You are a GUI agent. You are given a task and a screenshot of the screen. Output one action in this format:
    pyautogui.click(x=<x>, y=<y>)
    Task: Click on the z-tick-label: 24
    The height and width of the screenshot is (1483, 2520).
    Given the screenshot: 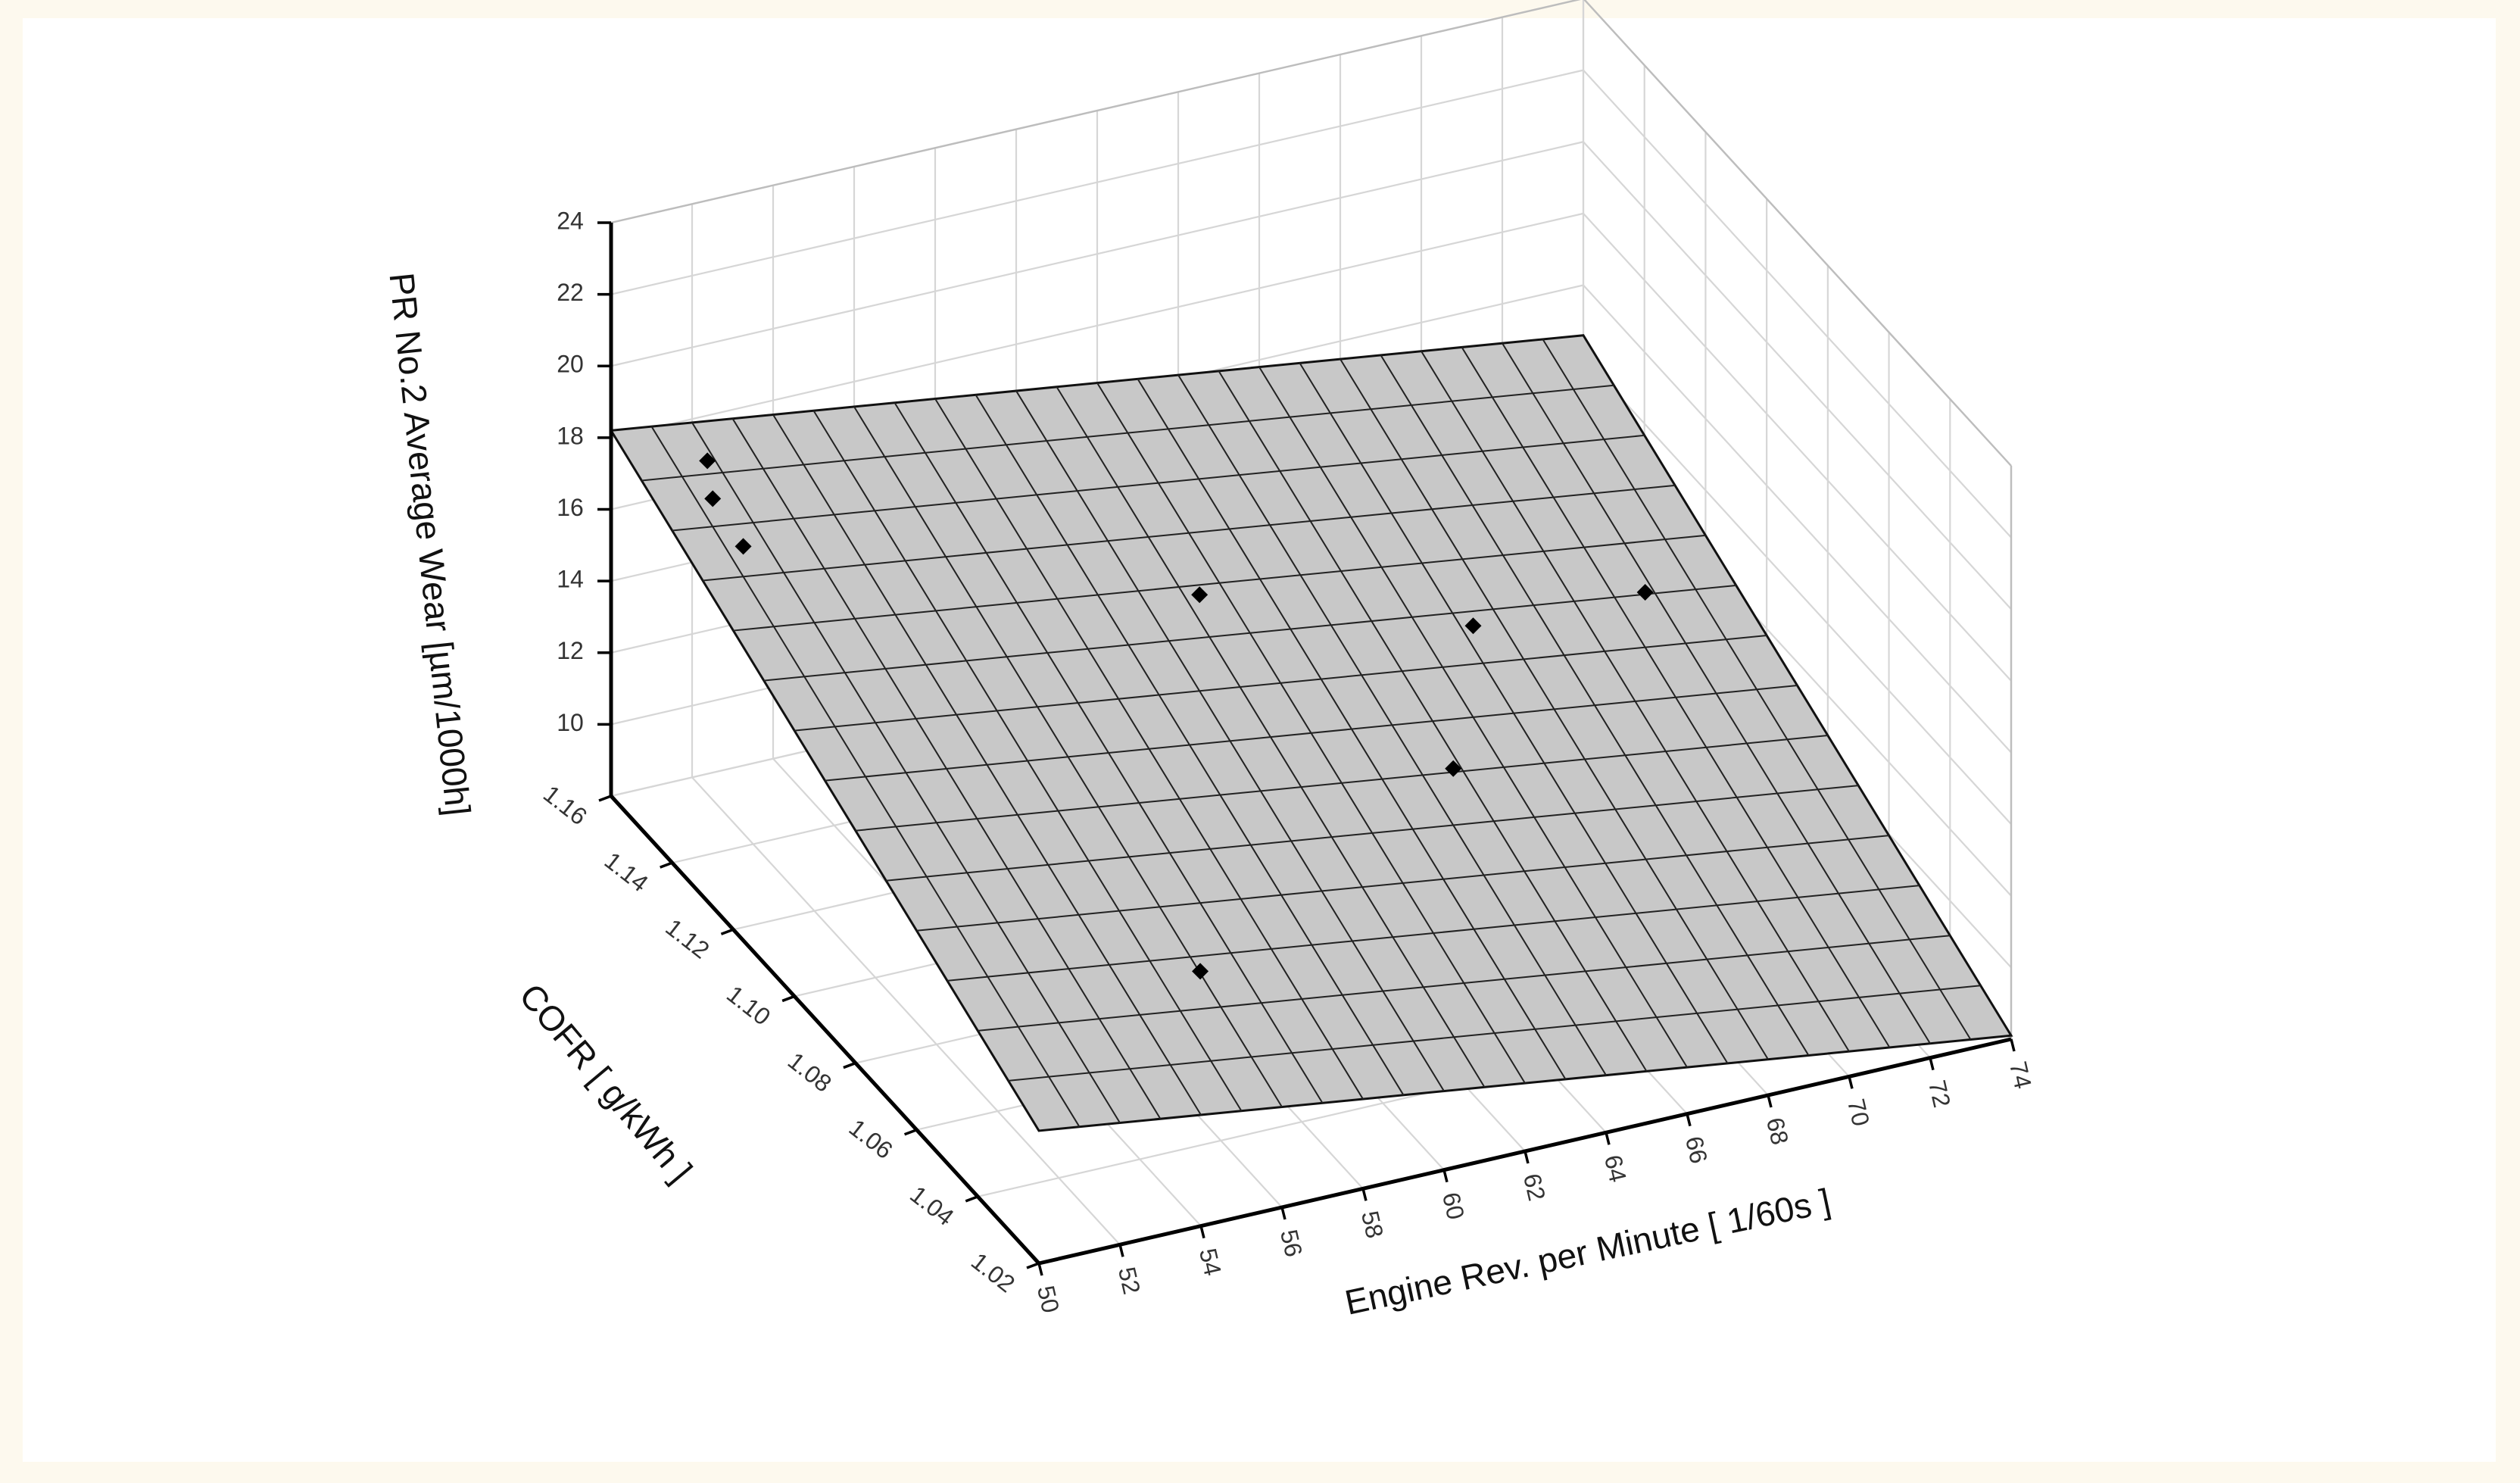 What is the action you would take?
    pyautogui.click(x=570, y=221)
    